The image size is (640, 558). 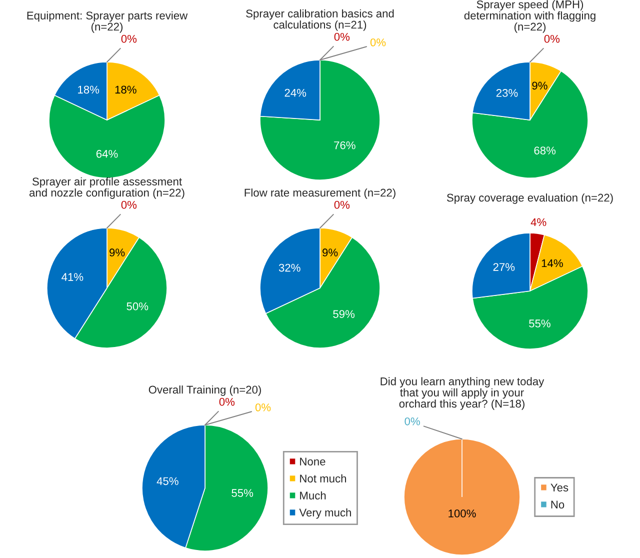 What do you see at coordinates (345, 145) in the screenshot?
I see `data-label: 76%` at bounding box center [345, 145].